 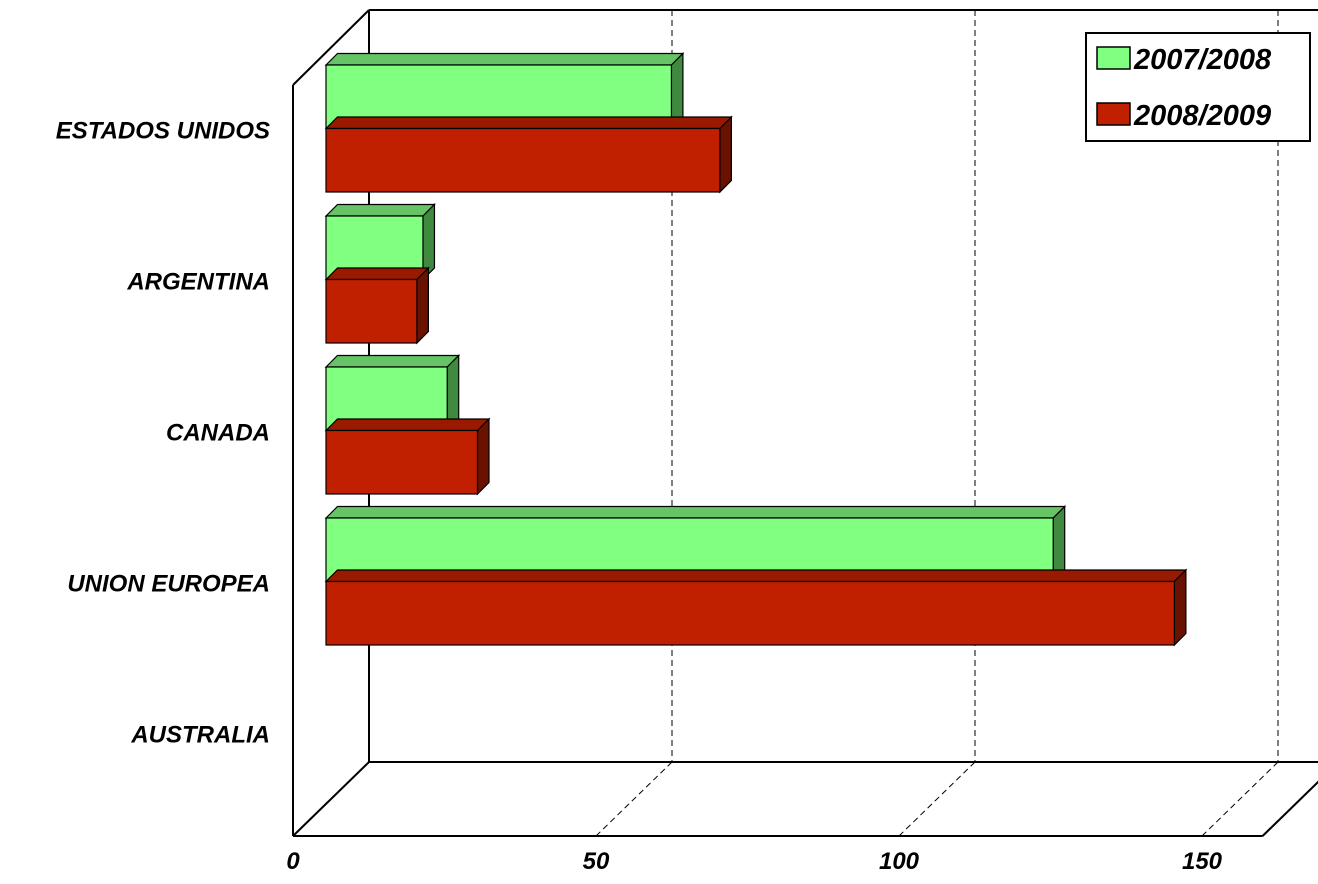 I want to click on floor-right-edge, so click(x=1289, y=808).